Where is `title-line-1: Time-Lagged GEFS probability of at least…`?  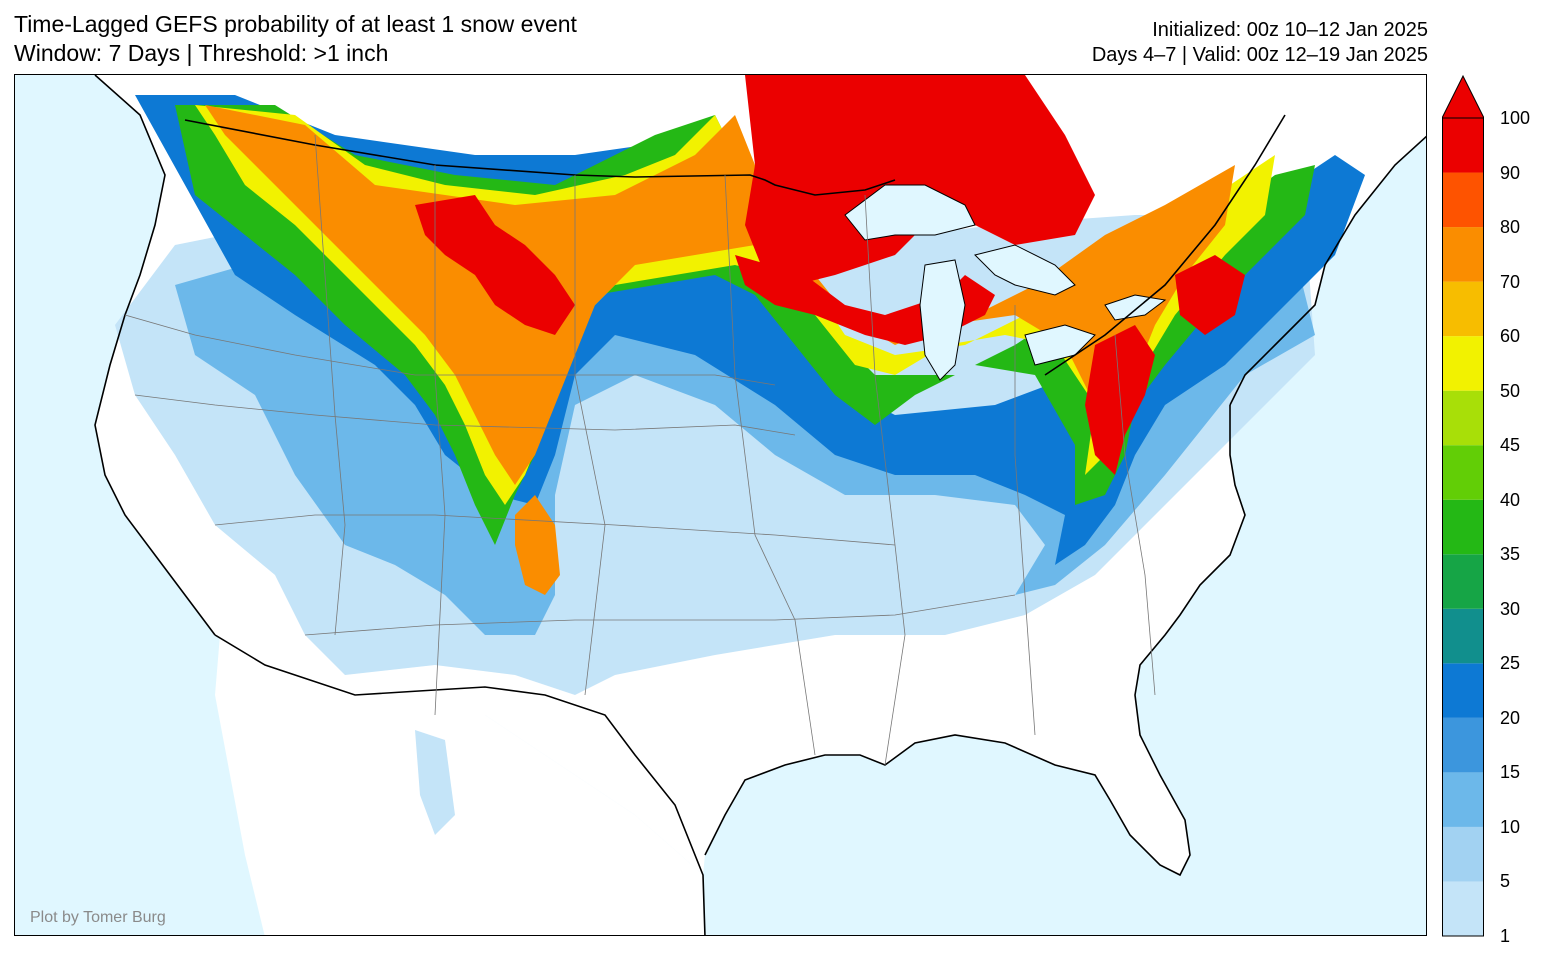
title-line-1: Time-Lagged GEFS probability of at least… is located at coordinates (295, 24).